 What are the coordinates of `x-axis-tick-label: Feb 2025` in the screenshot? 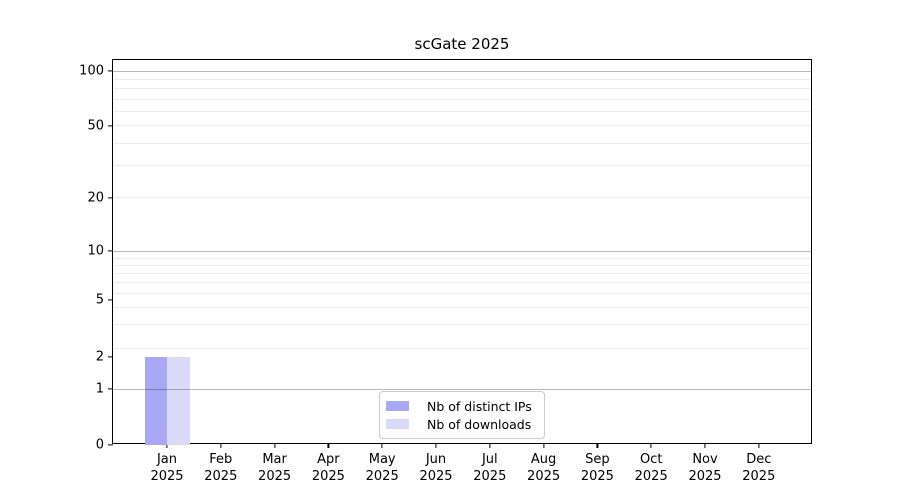 It's located at (220, 468).